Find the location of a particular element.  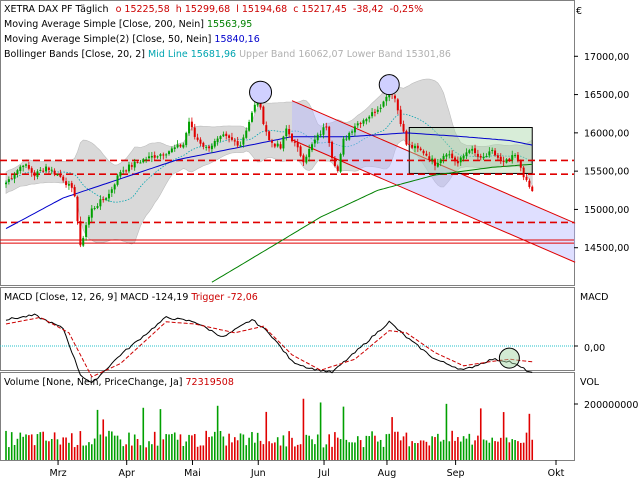

low-value: 15194,68 is located at coordinates (264, 9).